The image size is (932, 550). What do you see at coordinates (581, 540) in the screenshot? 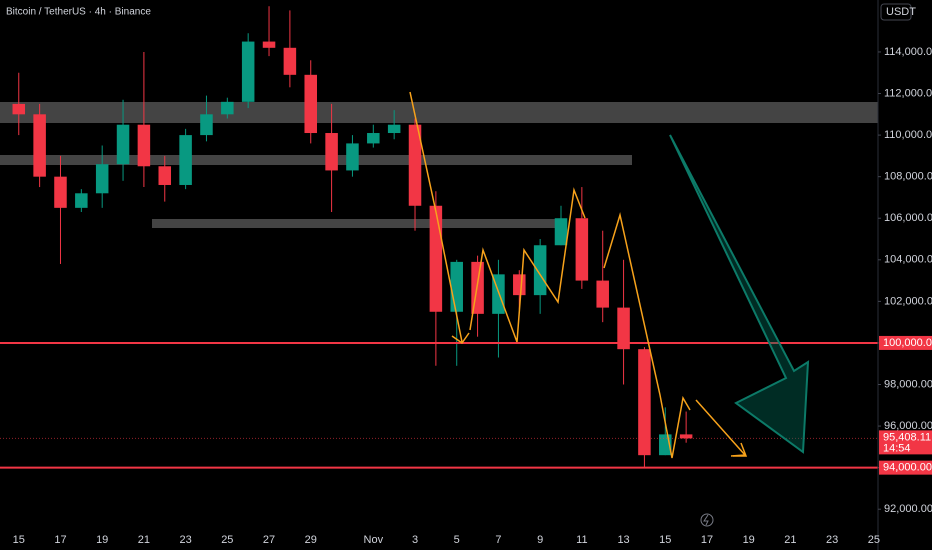
I see `x-tick-label: 11` at bounding box center [581, 540].